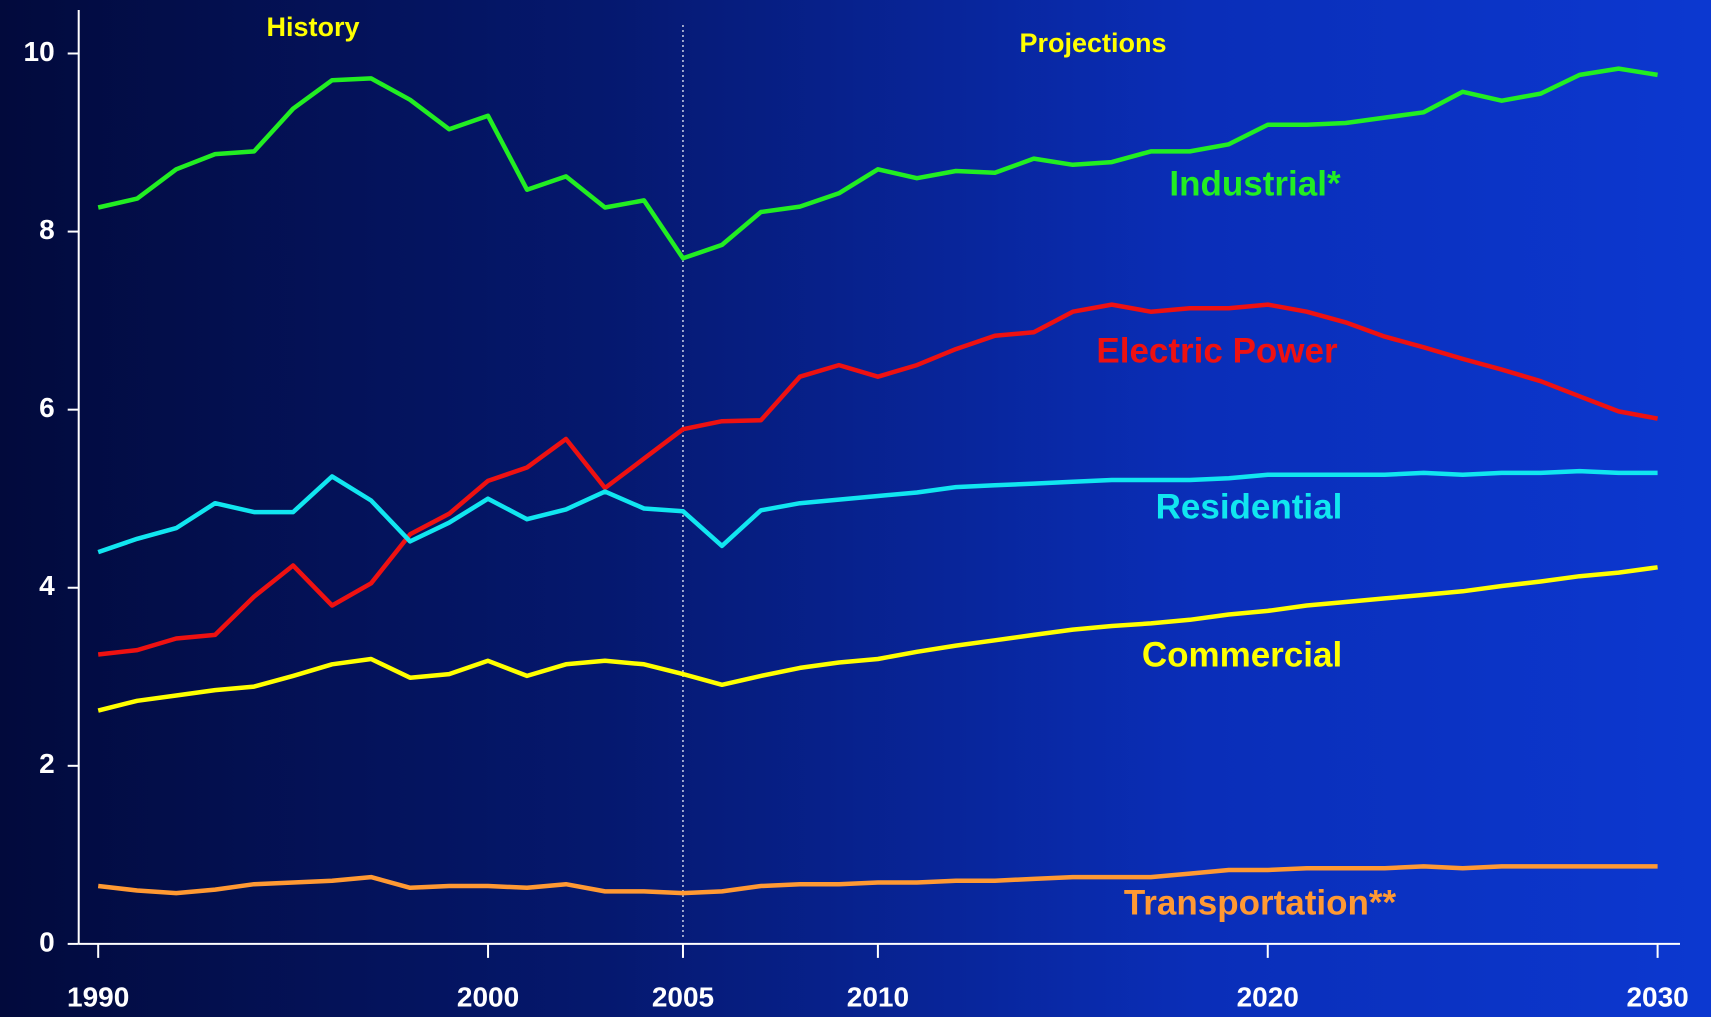 The height and width of the screenshot is (1017, 1711). What do you see at coordinates (1268, 996) in the screenshot?
I see `x-tick-label: 2020` at bounding box center [1268, 996].